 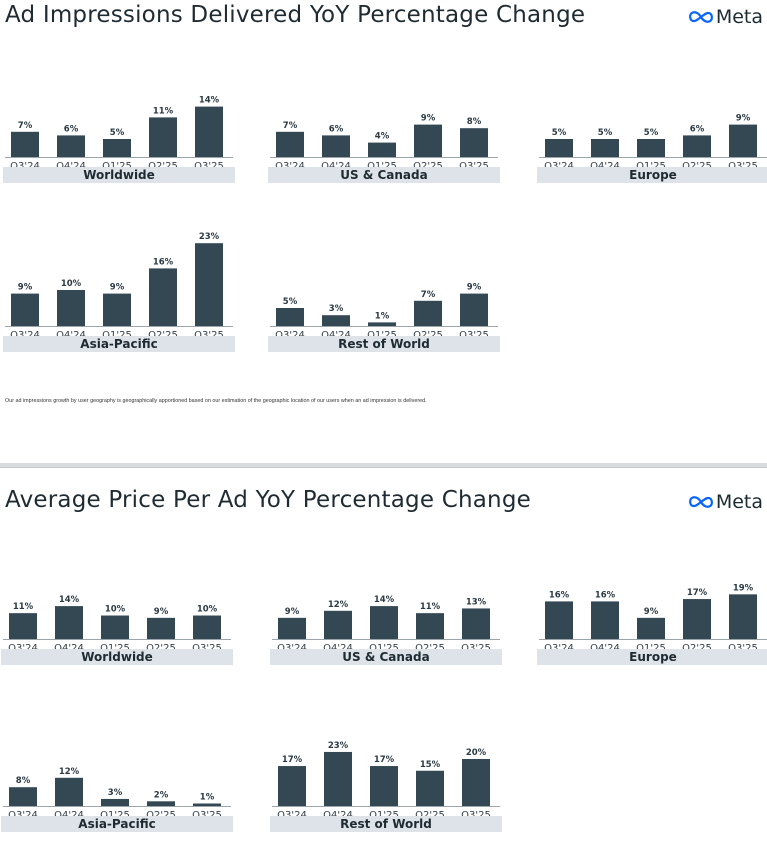 What do you see at coordinates (161, 795) in the screenshot?
I see `value-label: 2%` at bounding box center [161, 795].